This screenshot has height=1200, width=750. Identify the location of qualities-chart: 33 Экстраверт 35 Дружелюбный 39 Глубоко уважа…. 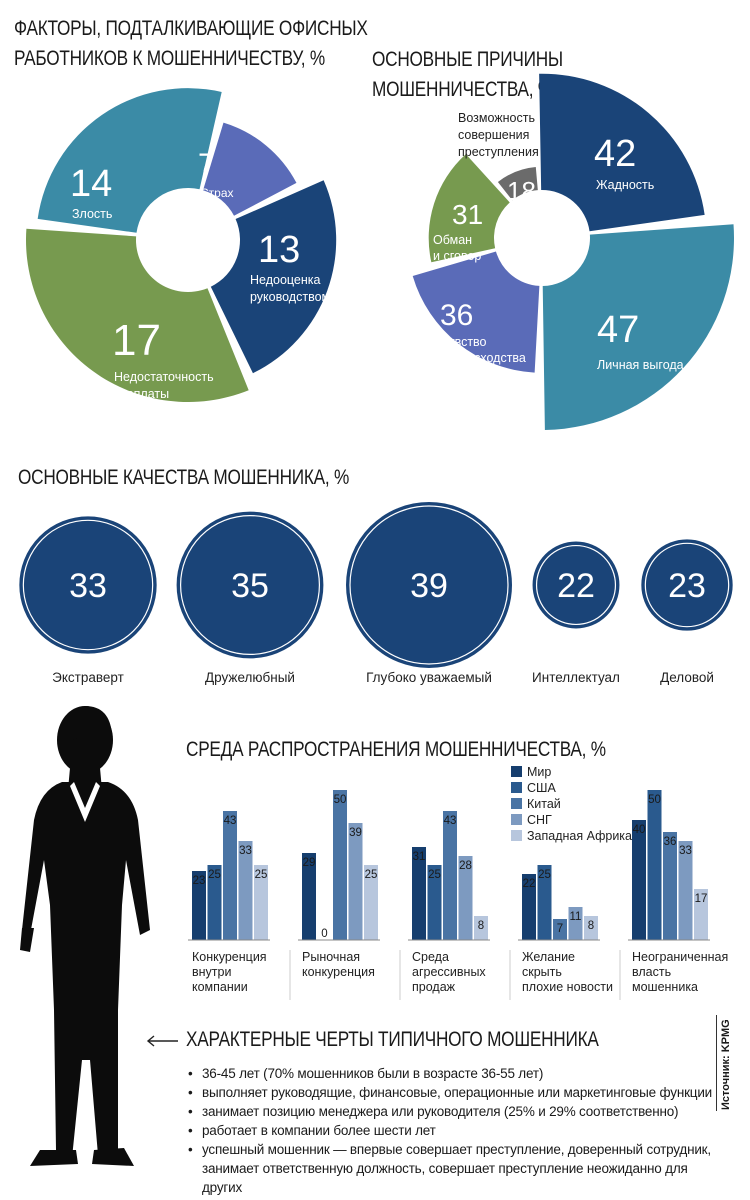
(376, 593).